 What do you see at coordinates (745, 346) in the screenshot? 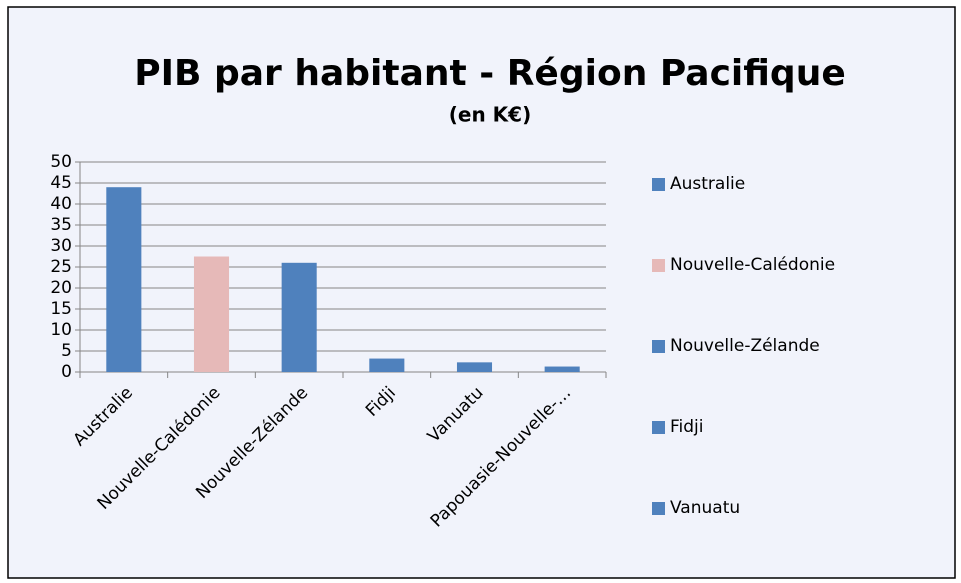
I see `legend-label: Nouvelle-Zélande` at bounding box center [745, 346].